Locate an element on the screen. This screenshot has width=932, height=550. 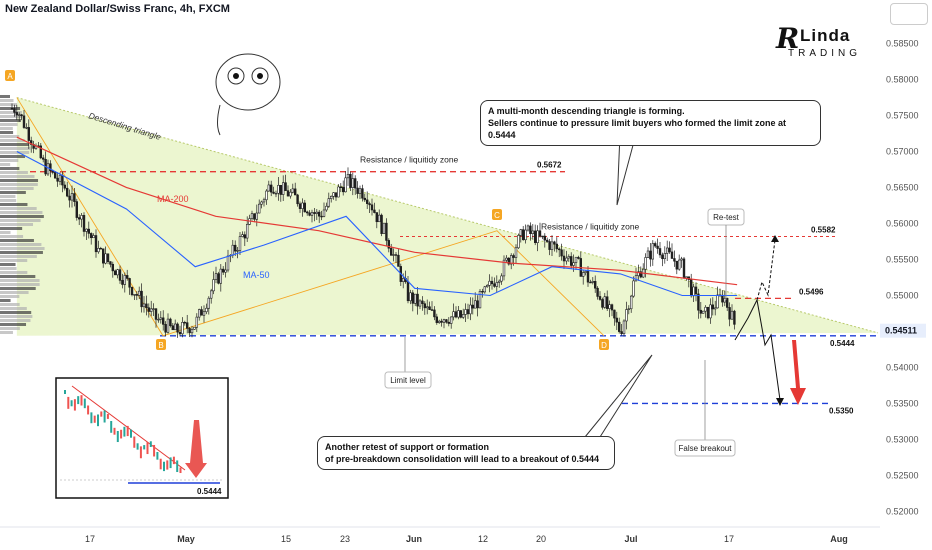
y-tick-label: 0.56500 is located at coordinates (902, 188).